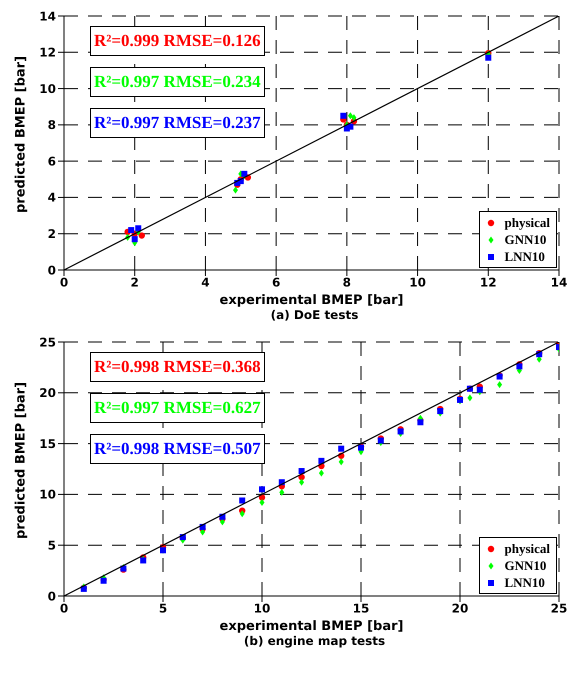  I want to click on y-tick-label: 2, so click(52, 233).